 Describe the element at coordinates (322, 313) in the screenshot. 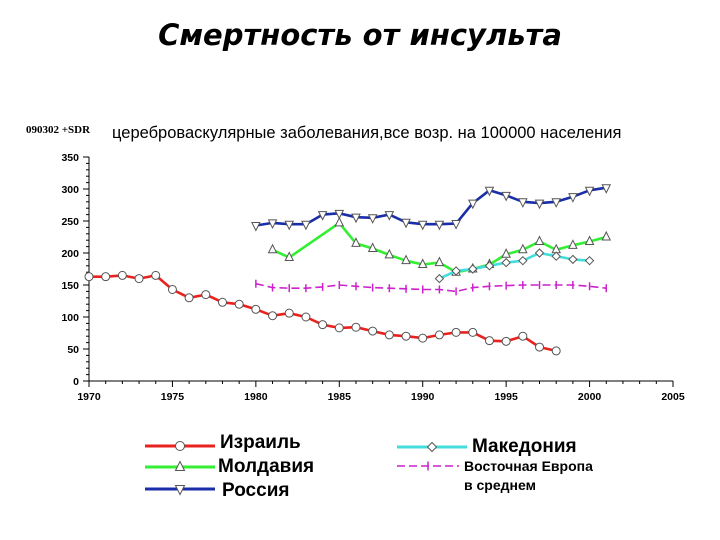

I see `series-circle` at that location.